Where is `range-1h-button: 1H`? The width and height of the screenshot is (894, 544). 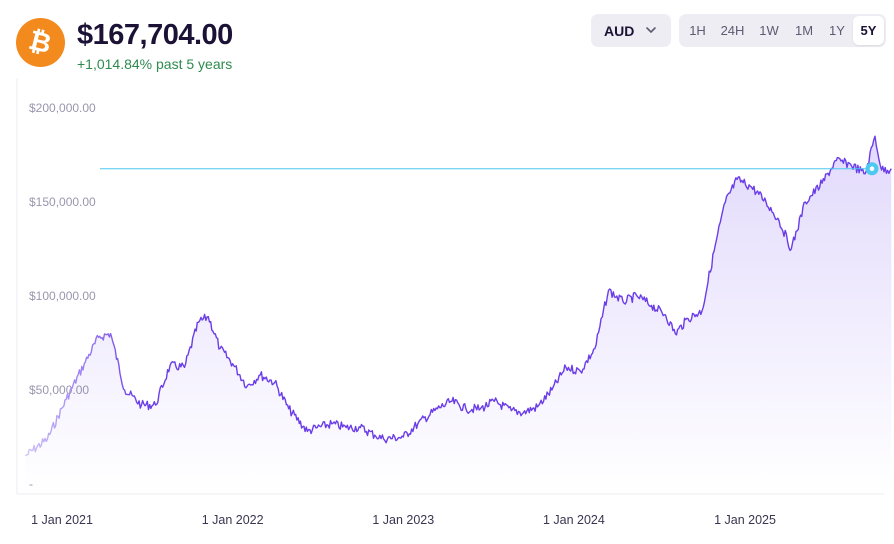 range-1h-button: 1H is located at coordinates (697, 30).